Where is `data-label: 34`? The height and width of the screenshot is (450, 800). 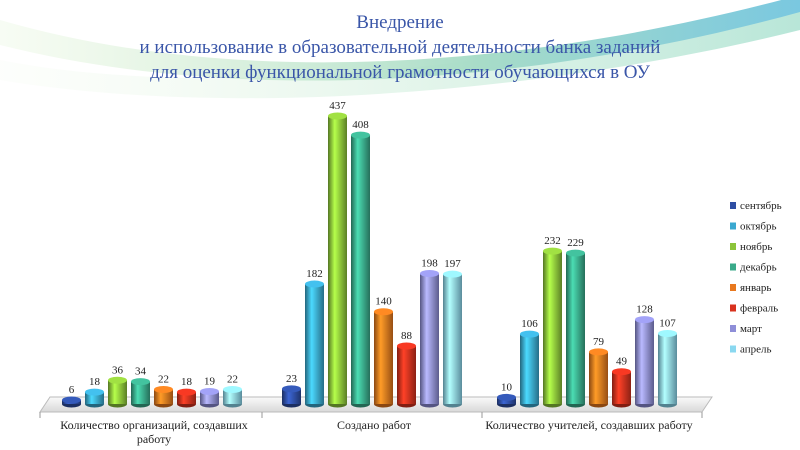 data-label: 34 is located at coordinates (141, 372).